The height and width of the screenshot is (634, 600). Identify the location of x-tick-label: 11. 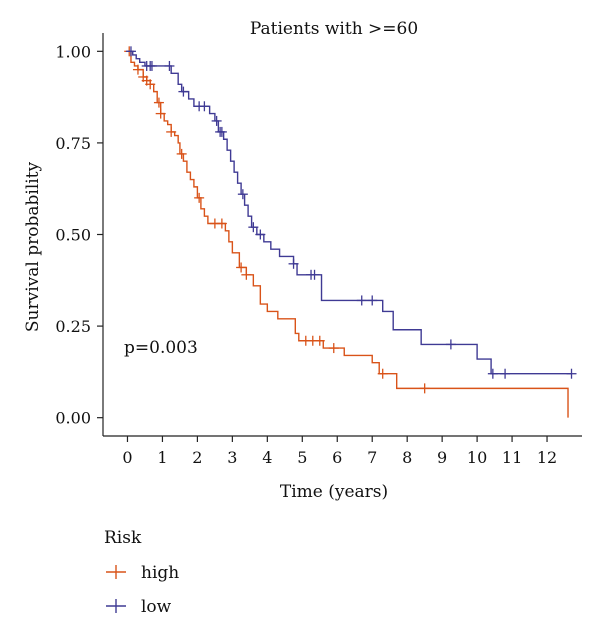
(512, 457).